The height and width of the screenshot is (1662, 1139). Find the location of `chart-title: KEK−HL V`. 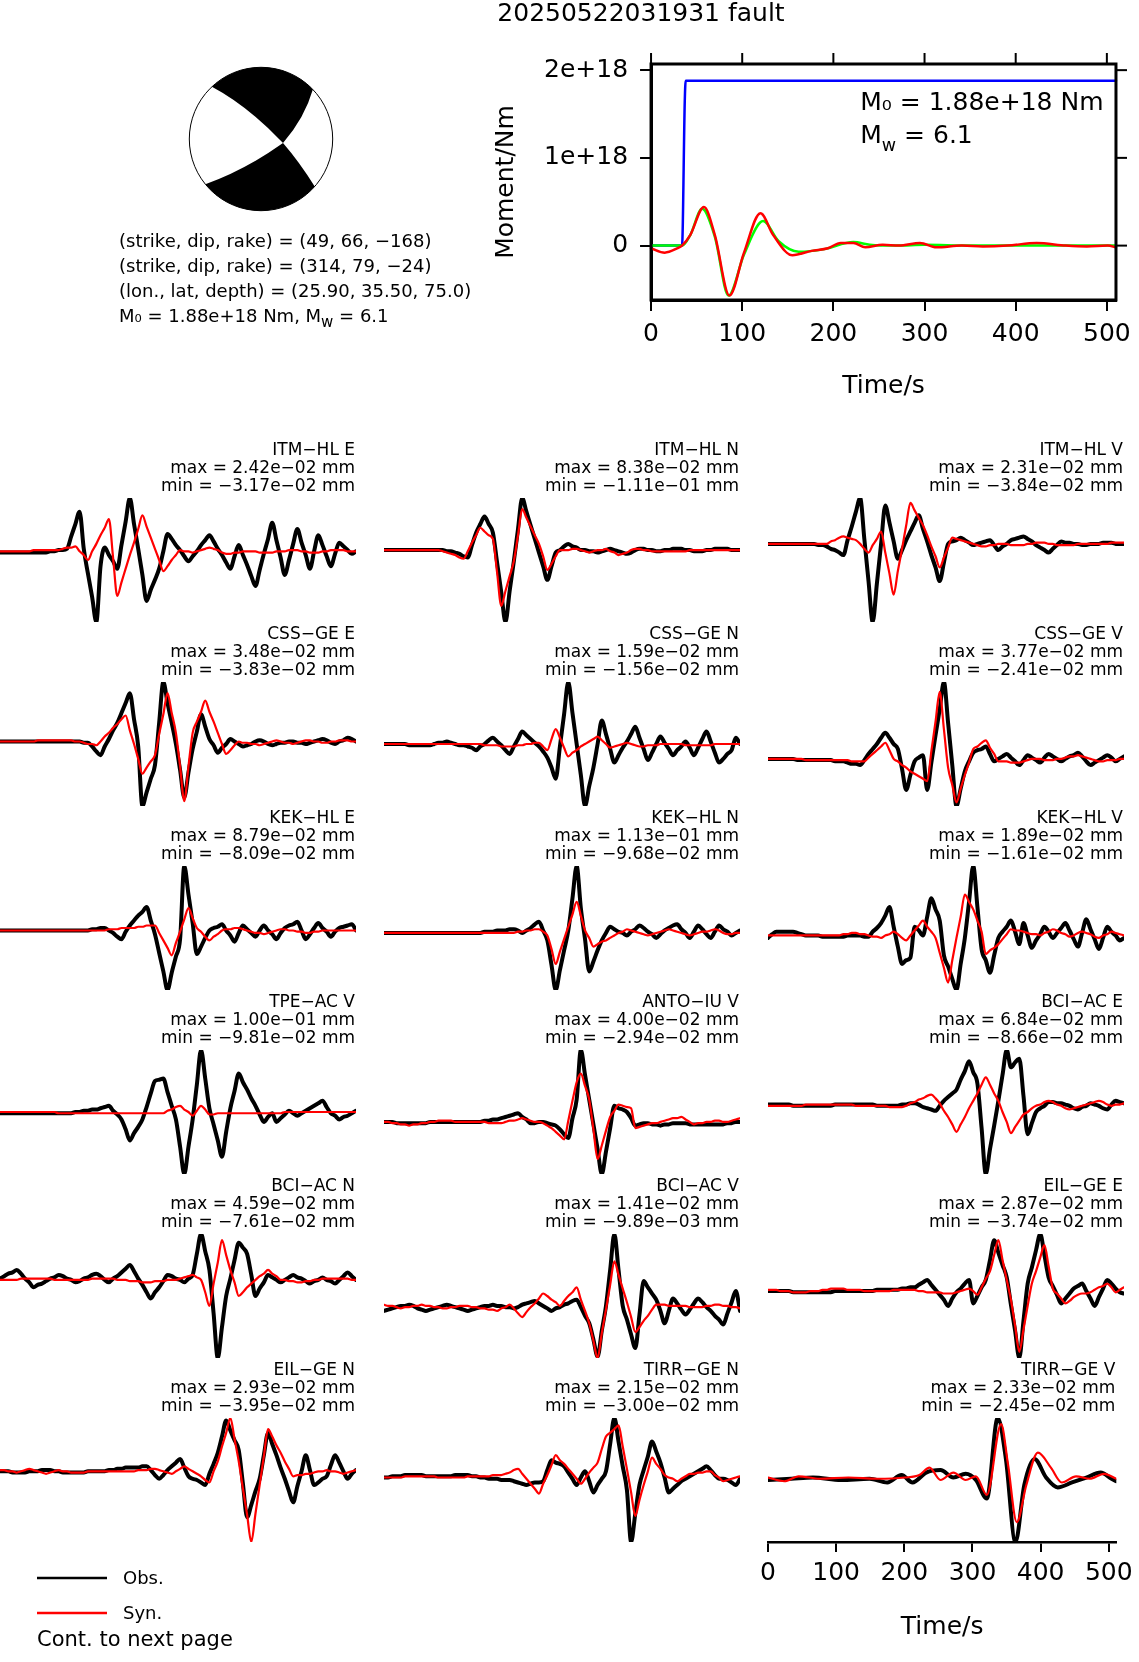

chart-title: KEK−HL V is located at coordinates (1080, 817).